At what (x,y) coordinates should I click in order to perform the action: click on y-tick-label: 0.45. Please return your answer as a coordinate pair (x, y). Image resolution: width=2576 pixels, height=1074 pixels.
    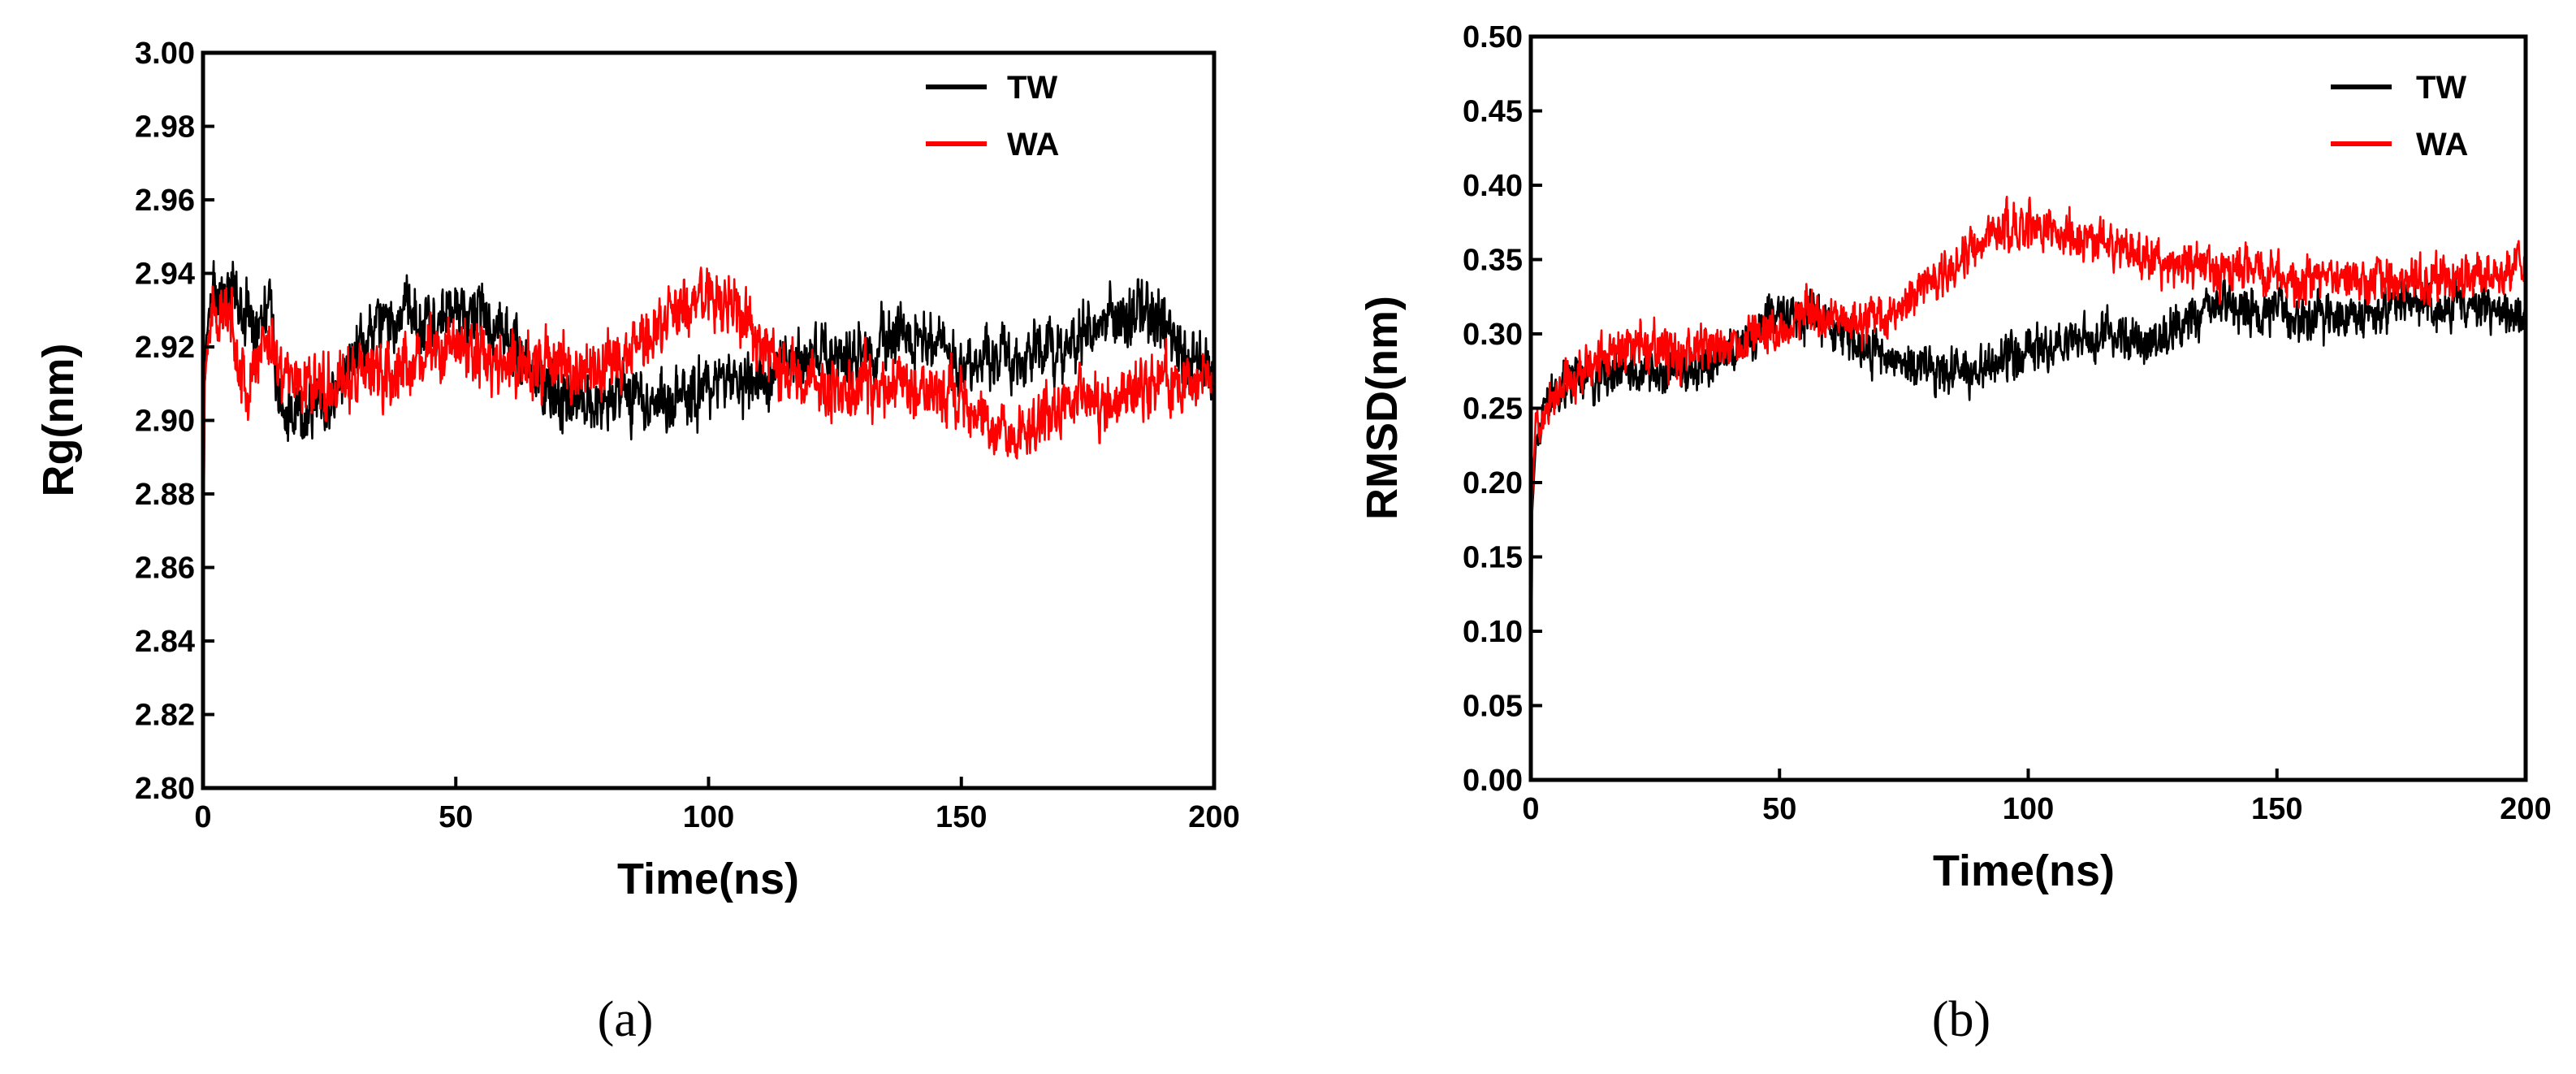
    Looking at the image, I should click on (1493, 112).